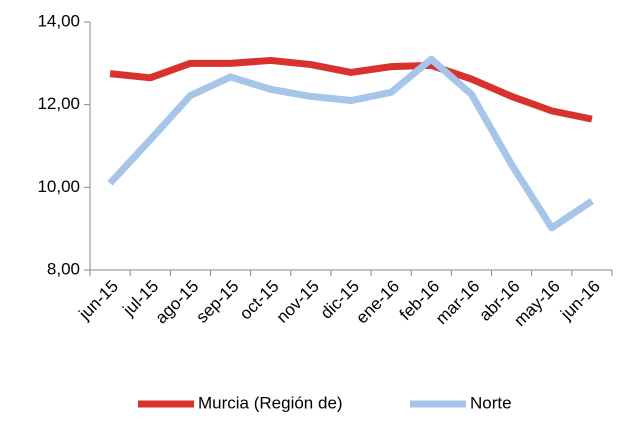 This screenshot has height=421, width=630. I want to click on x-tick-label: sep-15, so click(217, 302).